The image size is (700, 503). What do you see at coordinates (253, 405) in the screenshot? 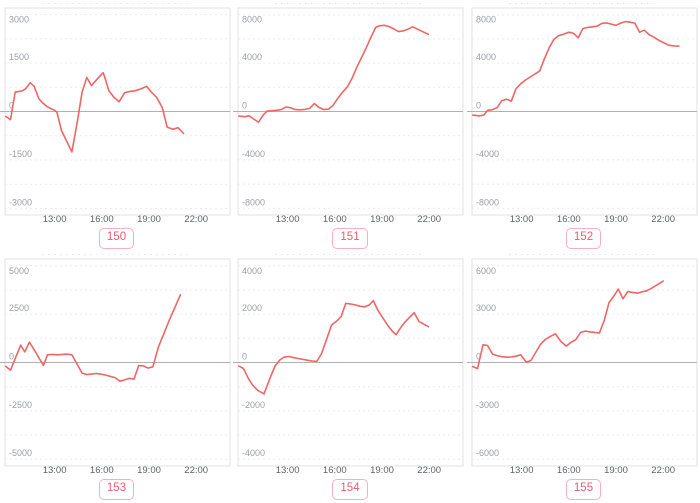
I see `y-axis-label: -2000` at bounding box center [253, 405].